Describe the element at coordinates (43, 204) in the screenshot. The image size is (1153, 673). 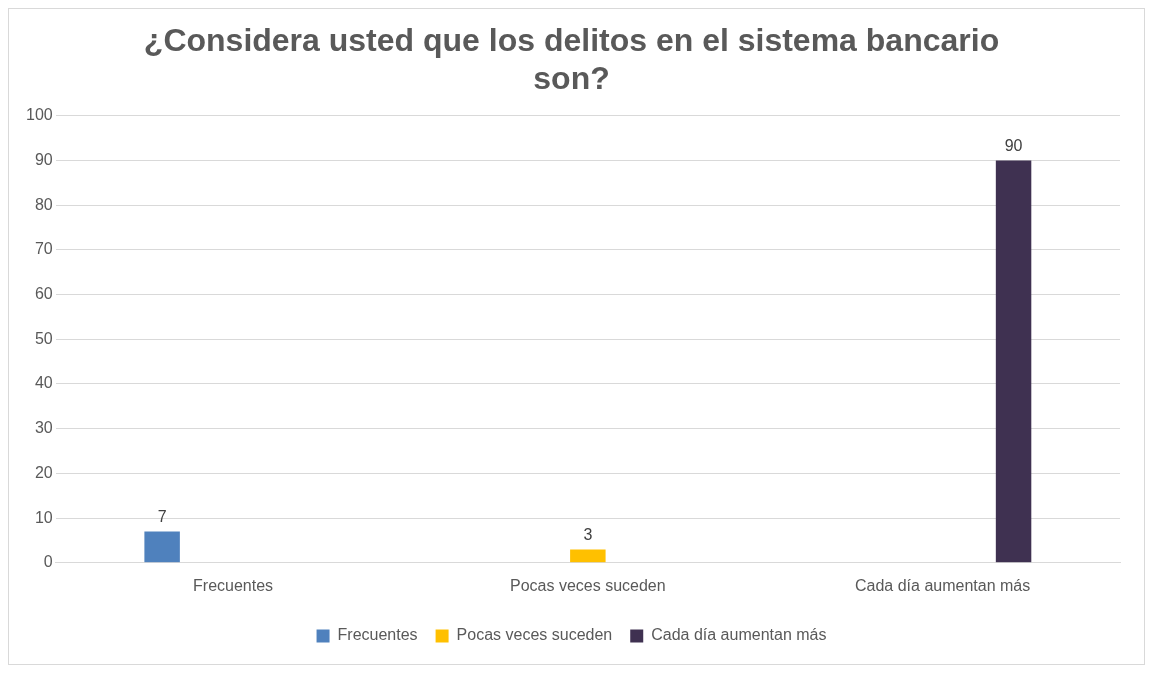
I see `y-tick-label: 80` at that location.